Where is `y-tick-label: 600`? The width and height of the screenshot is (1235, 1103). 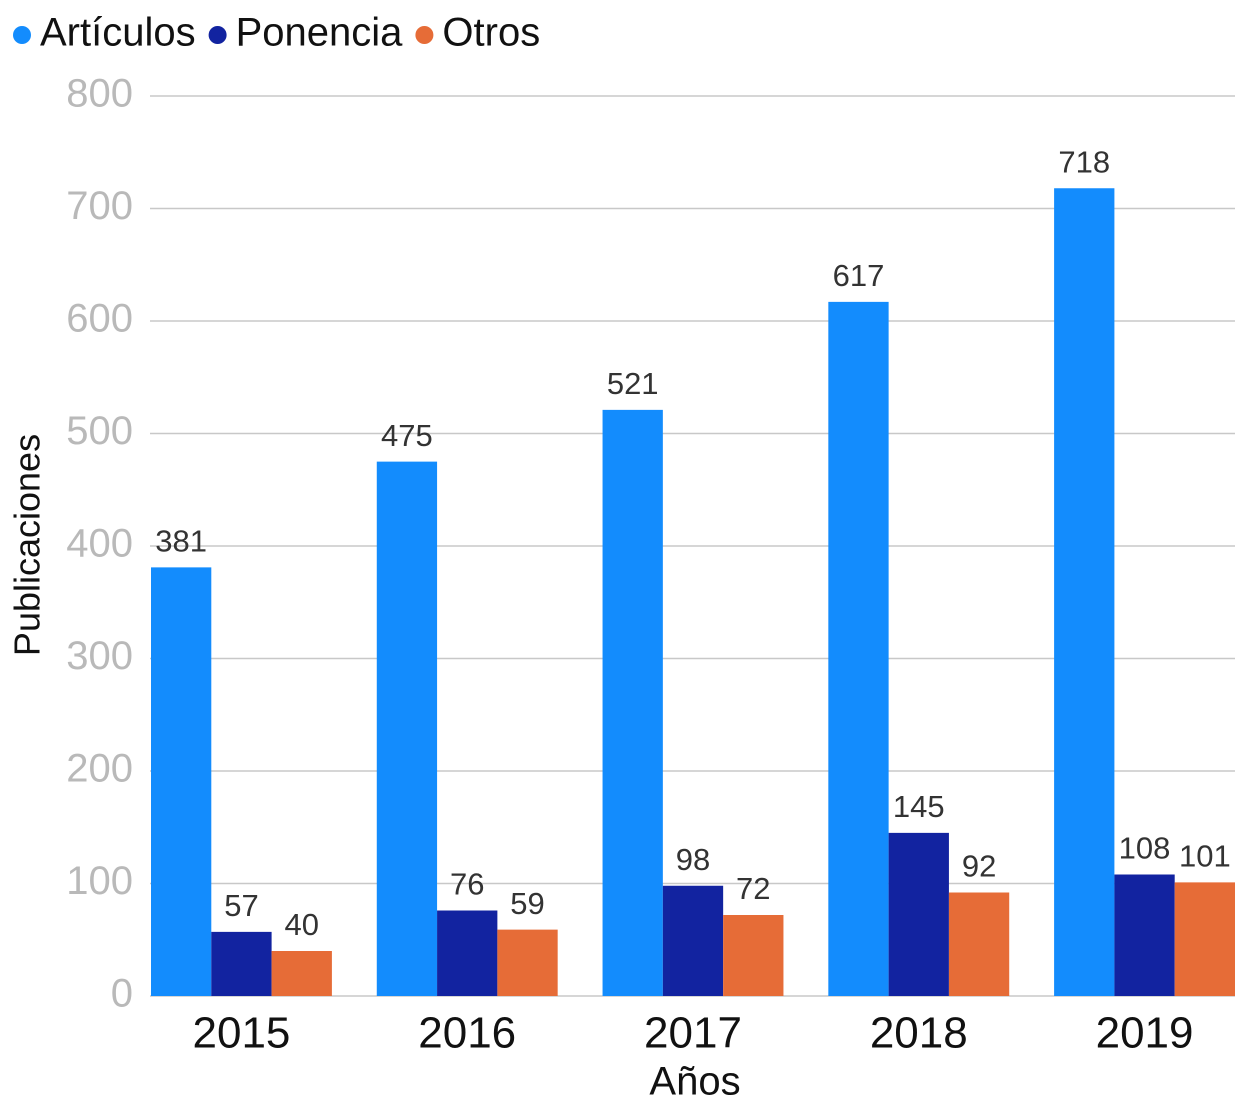 y-tick-label: 600 is located at coordinates (99, 319).